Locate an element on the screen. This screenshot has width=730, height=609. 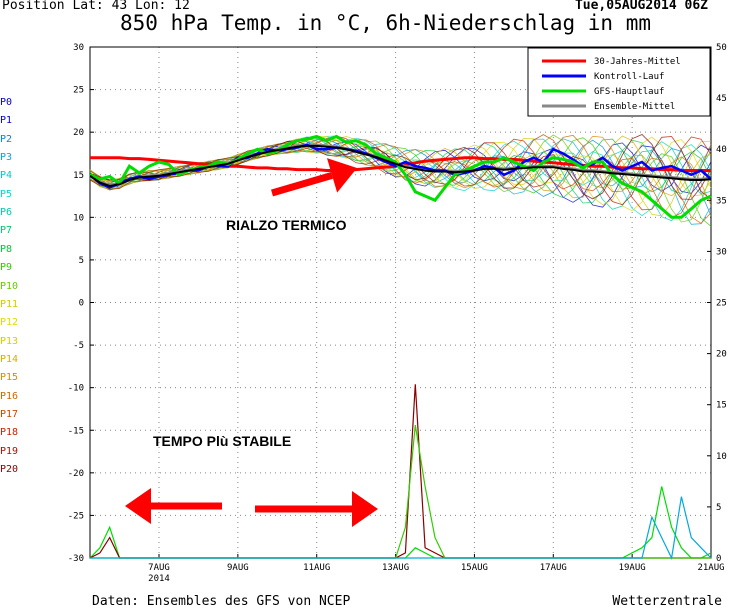
right-tick-label: 30 is located at coordinates (721, 252).